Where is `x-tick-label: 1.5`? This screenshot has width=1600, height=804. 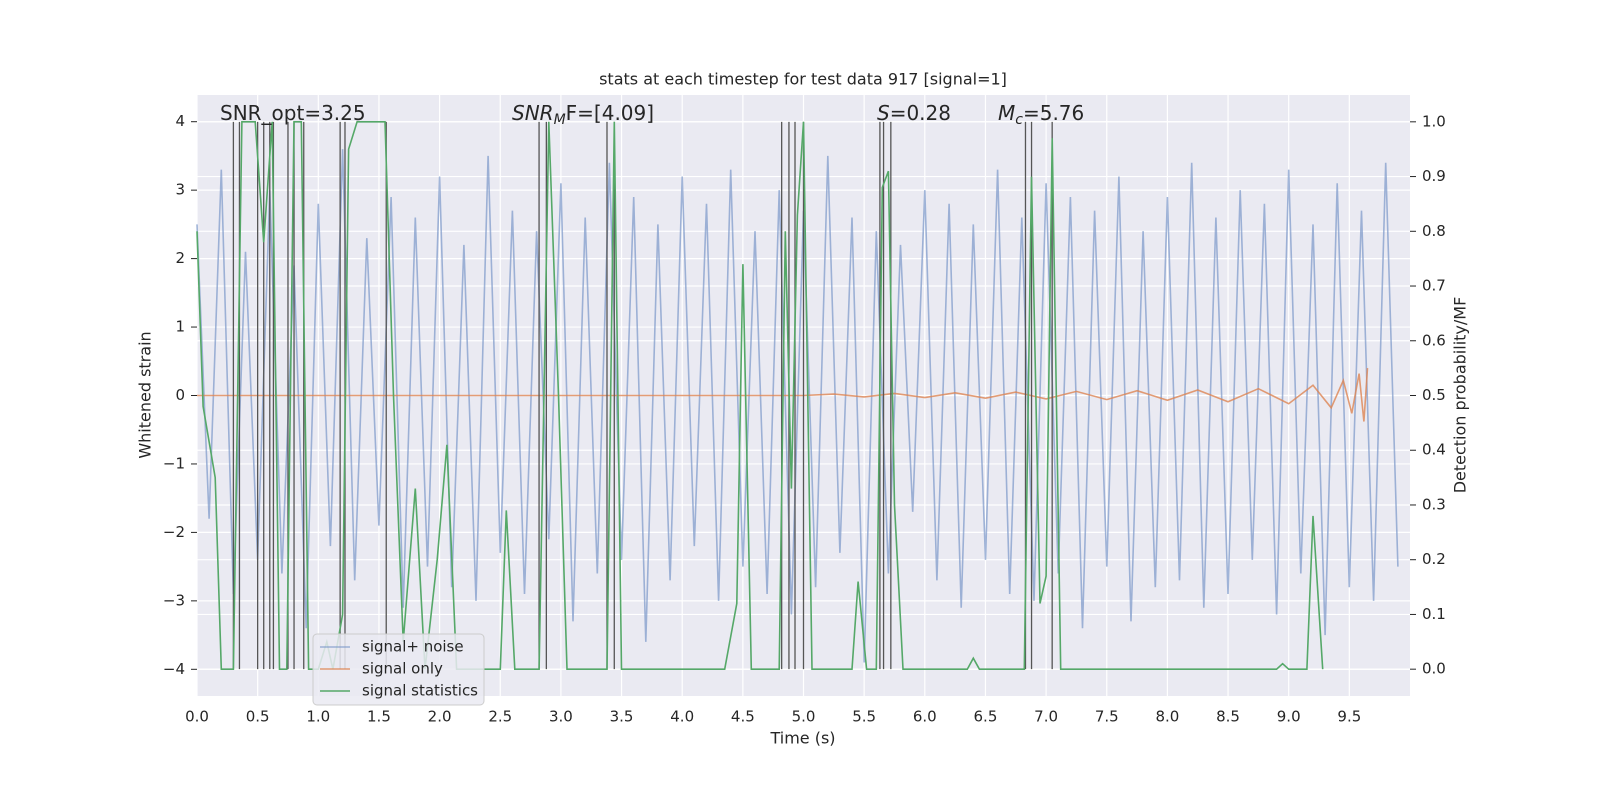 x-tick-label: 1.5 is located at coordinates (379, 717).